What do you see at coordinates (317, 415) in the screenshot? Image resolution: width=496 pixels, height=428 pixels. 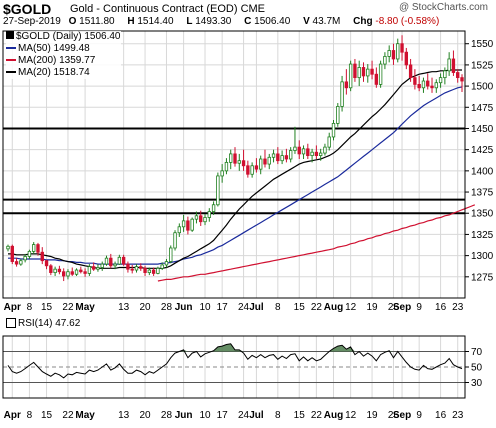 I see `rsi-date-tick-label: 22` at bounding box center [317, 415].